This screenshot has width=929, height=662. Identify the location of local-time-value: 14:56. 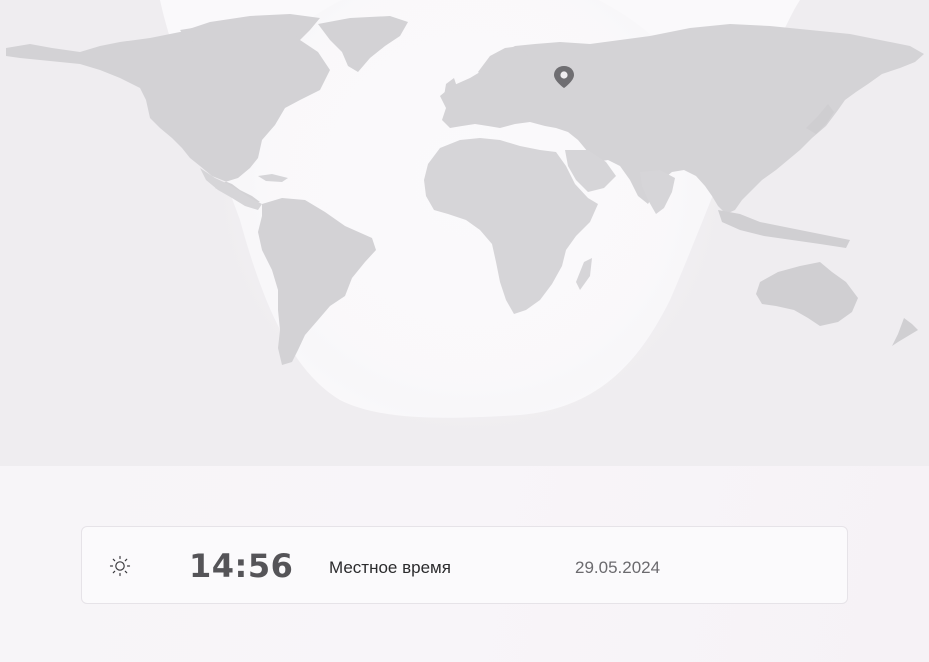
(241, 566).